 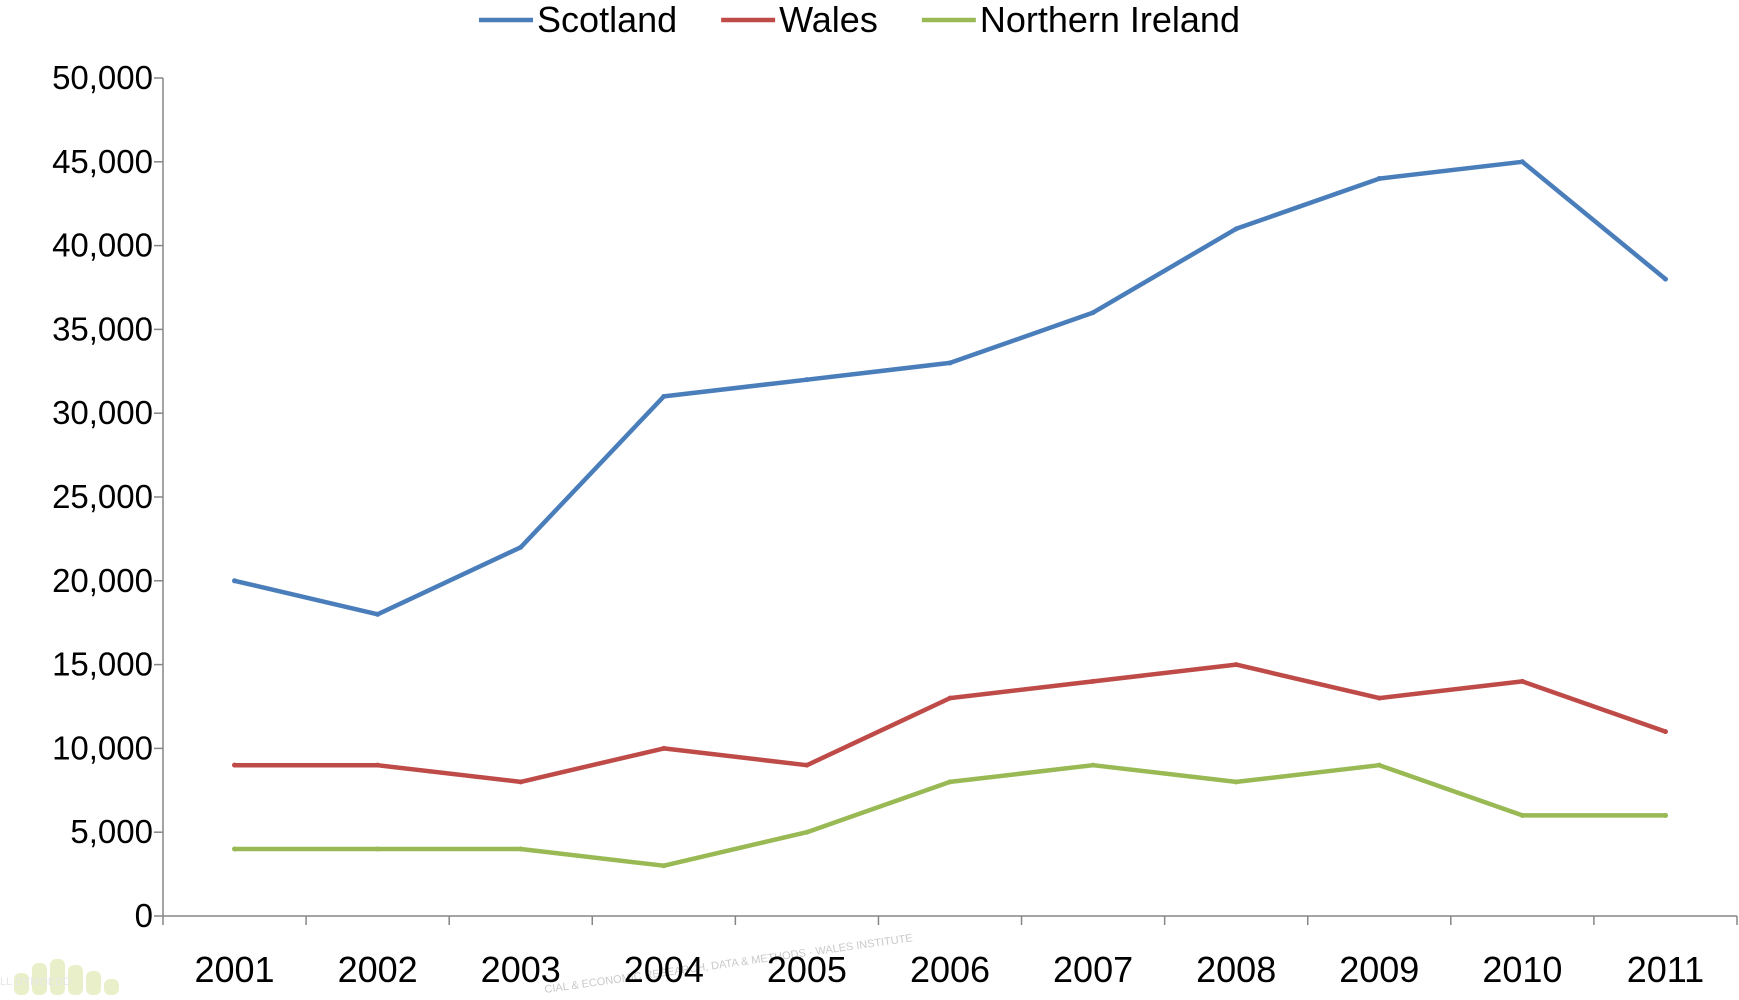 I want to click on legend-item-wales: Wales, so click(x=799, y=20).